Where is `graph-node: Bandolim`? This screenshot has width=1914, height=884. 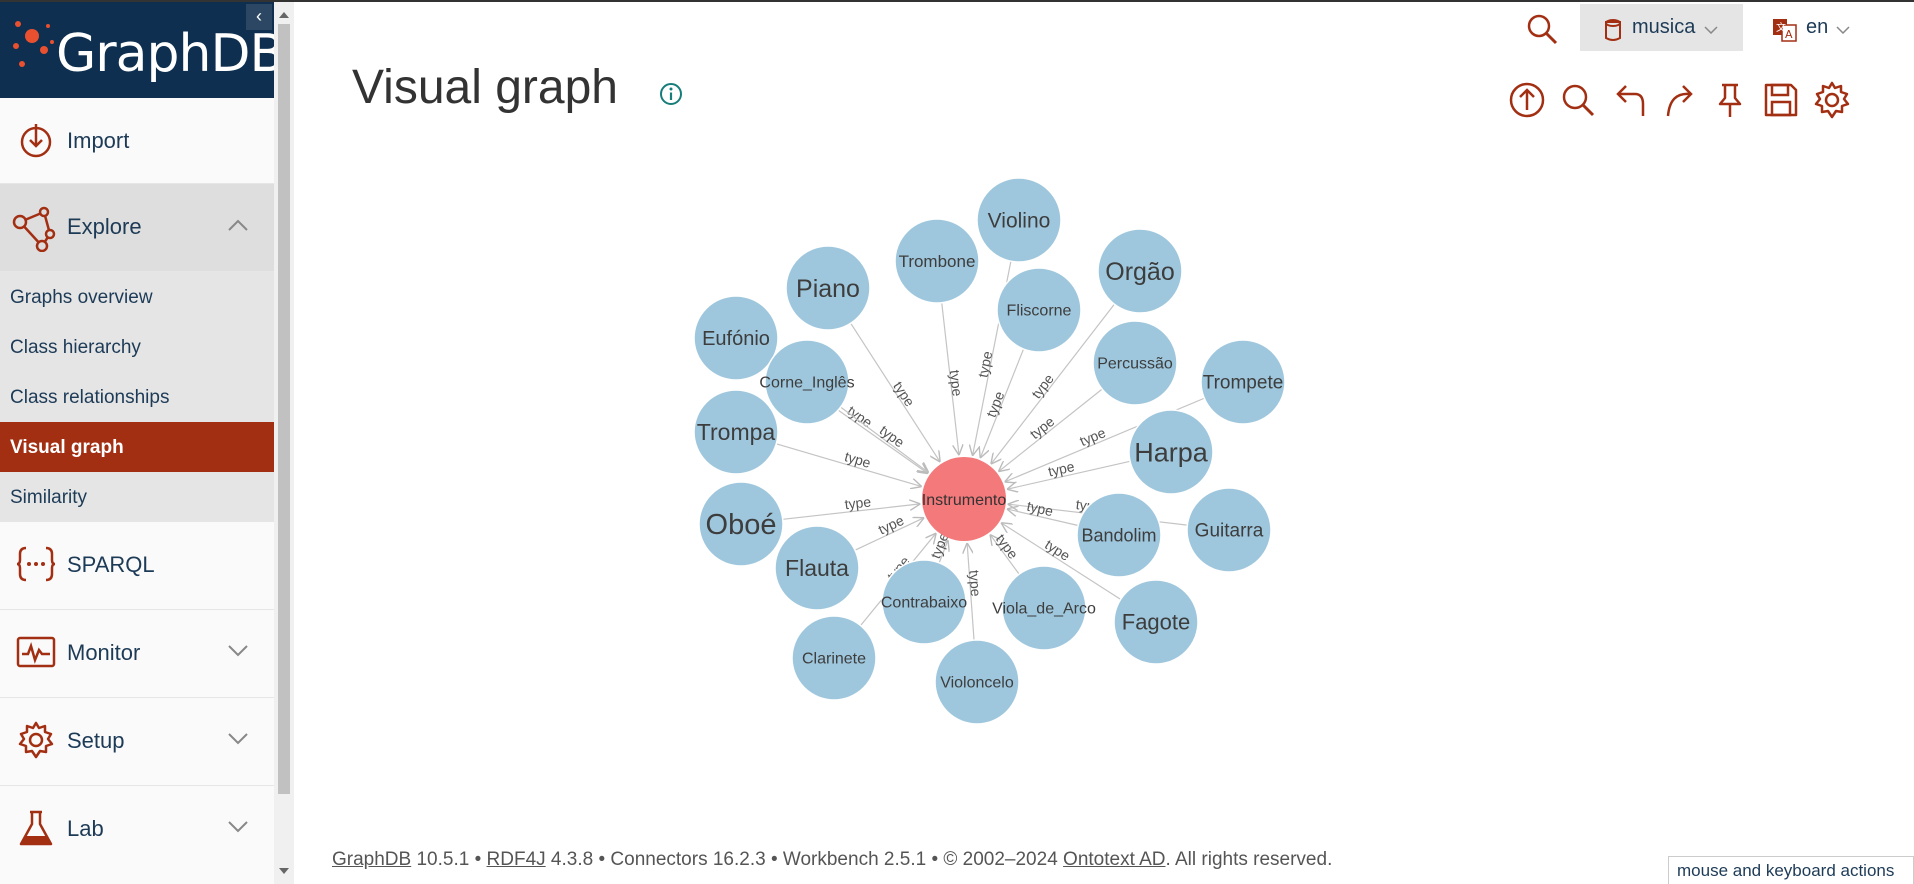
graph-node: Bandolim is located at coordinates (1119, 535).